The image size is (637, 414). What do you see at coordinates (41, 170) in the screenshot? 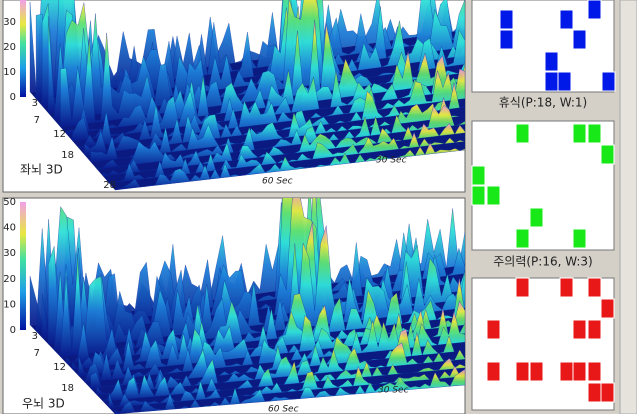
I see `plot-title: 좌뇌 3D` at bounding box center [41, 170].